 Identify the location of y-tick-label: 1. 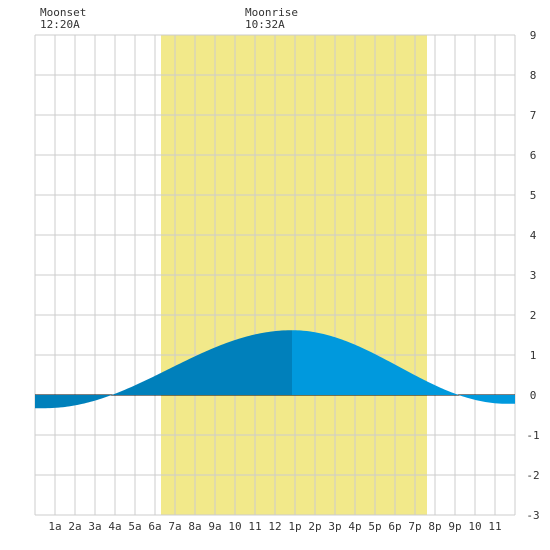
(533, 355).